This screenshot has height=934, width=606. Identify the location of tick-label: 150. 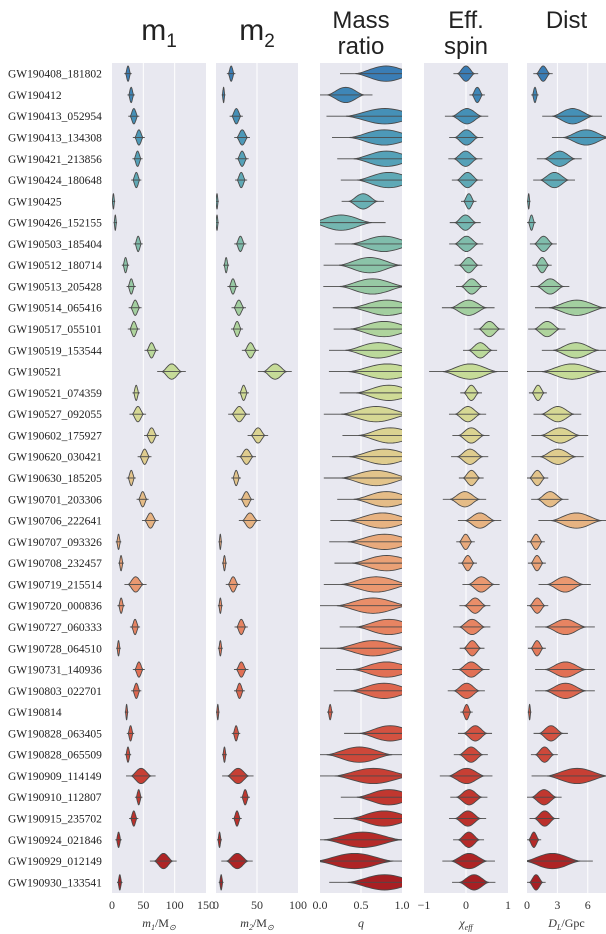
(206, 905).